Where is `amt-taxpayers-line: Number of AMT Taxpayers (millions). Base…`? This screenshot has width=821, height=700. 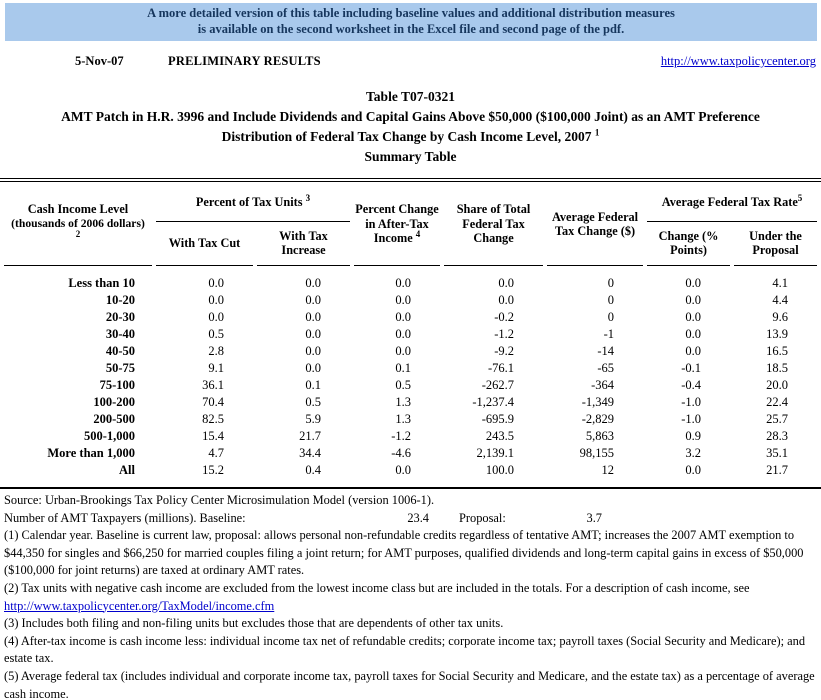 amt-taxpayers-line: Number of AMT Taxpayers (millions). Base… is located at coordinates (410, 519).